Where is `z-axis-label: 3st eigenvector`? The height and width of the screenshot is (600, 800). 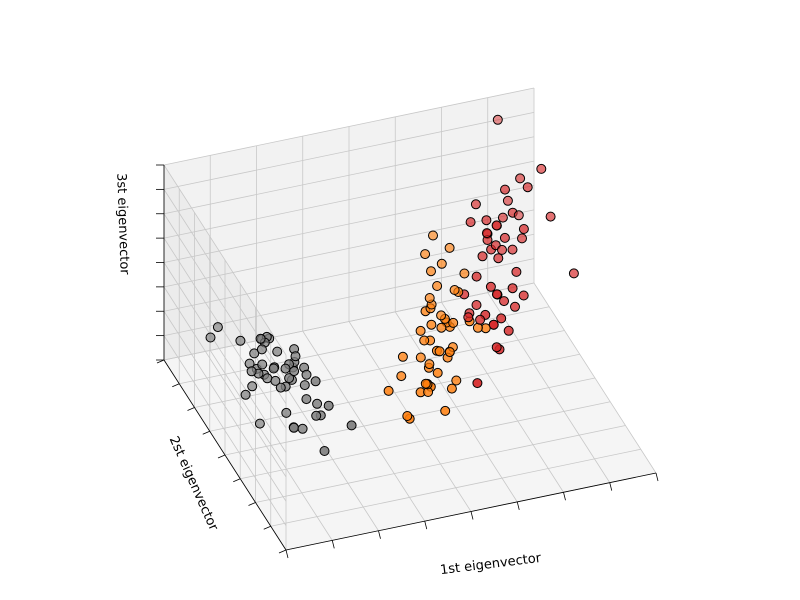 z-axis-label: 3st eigenvector is located at coordinates (122, 224).